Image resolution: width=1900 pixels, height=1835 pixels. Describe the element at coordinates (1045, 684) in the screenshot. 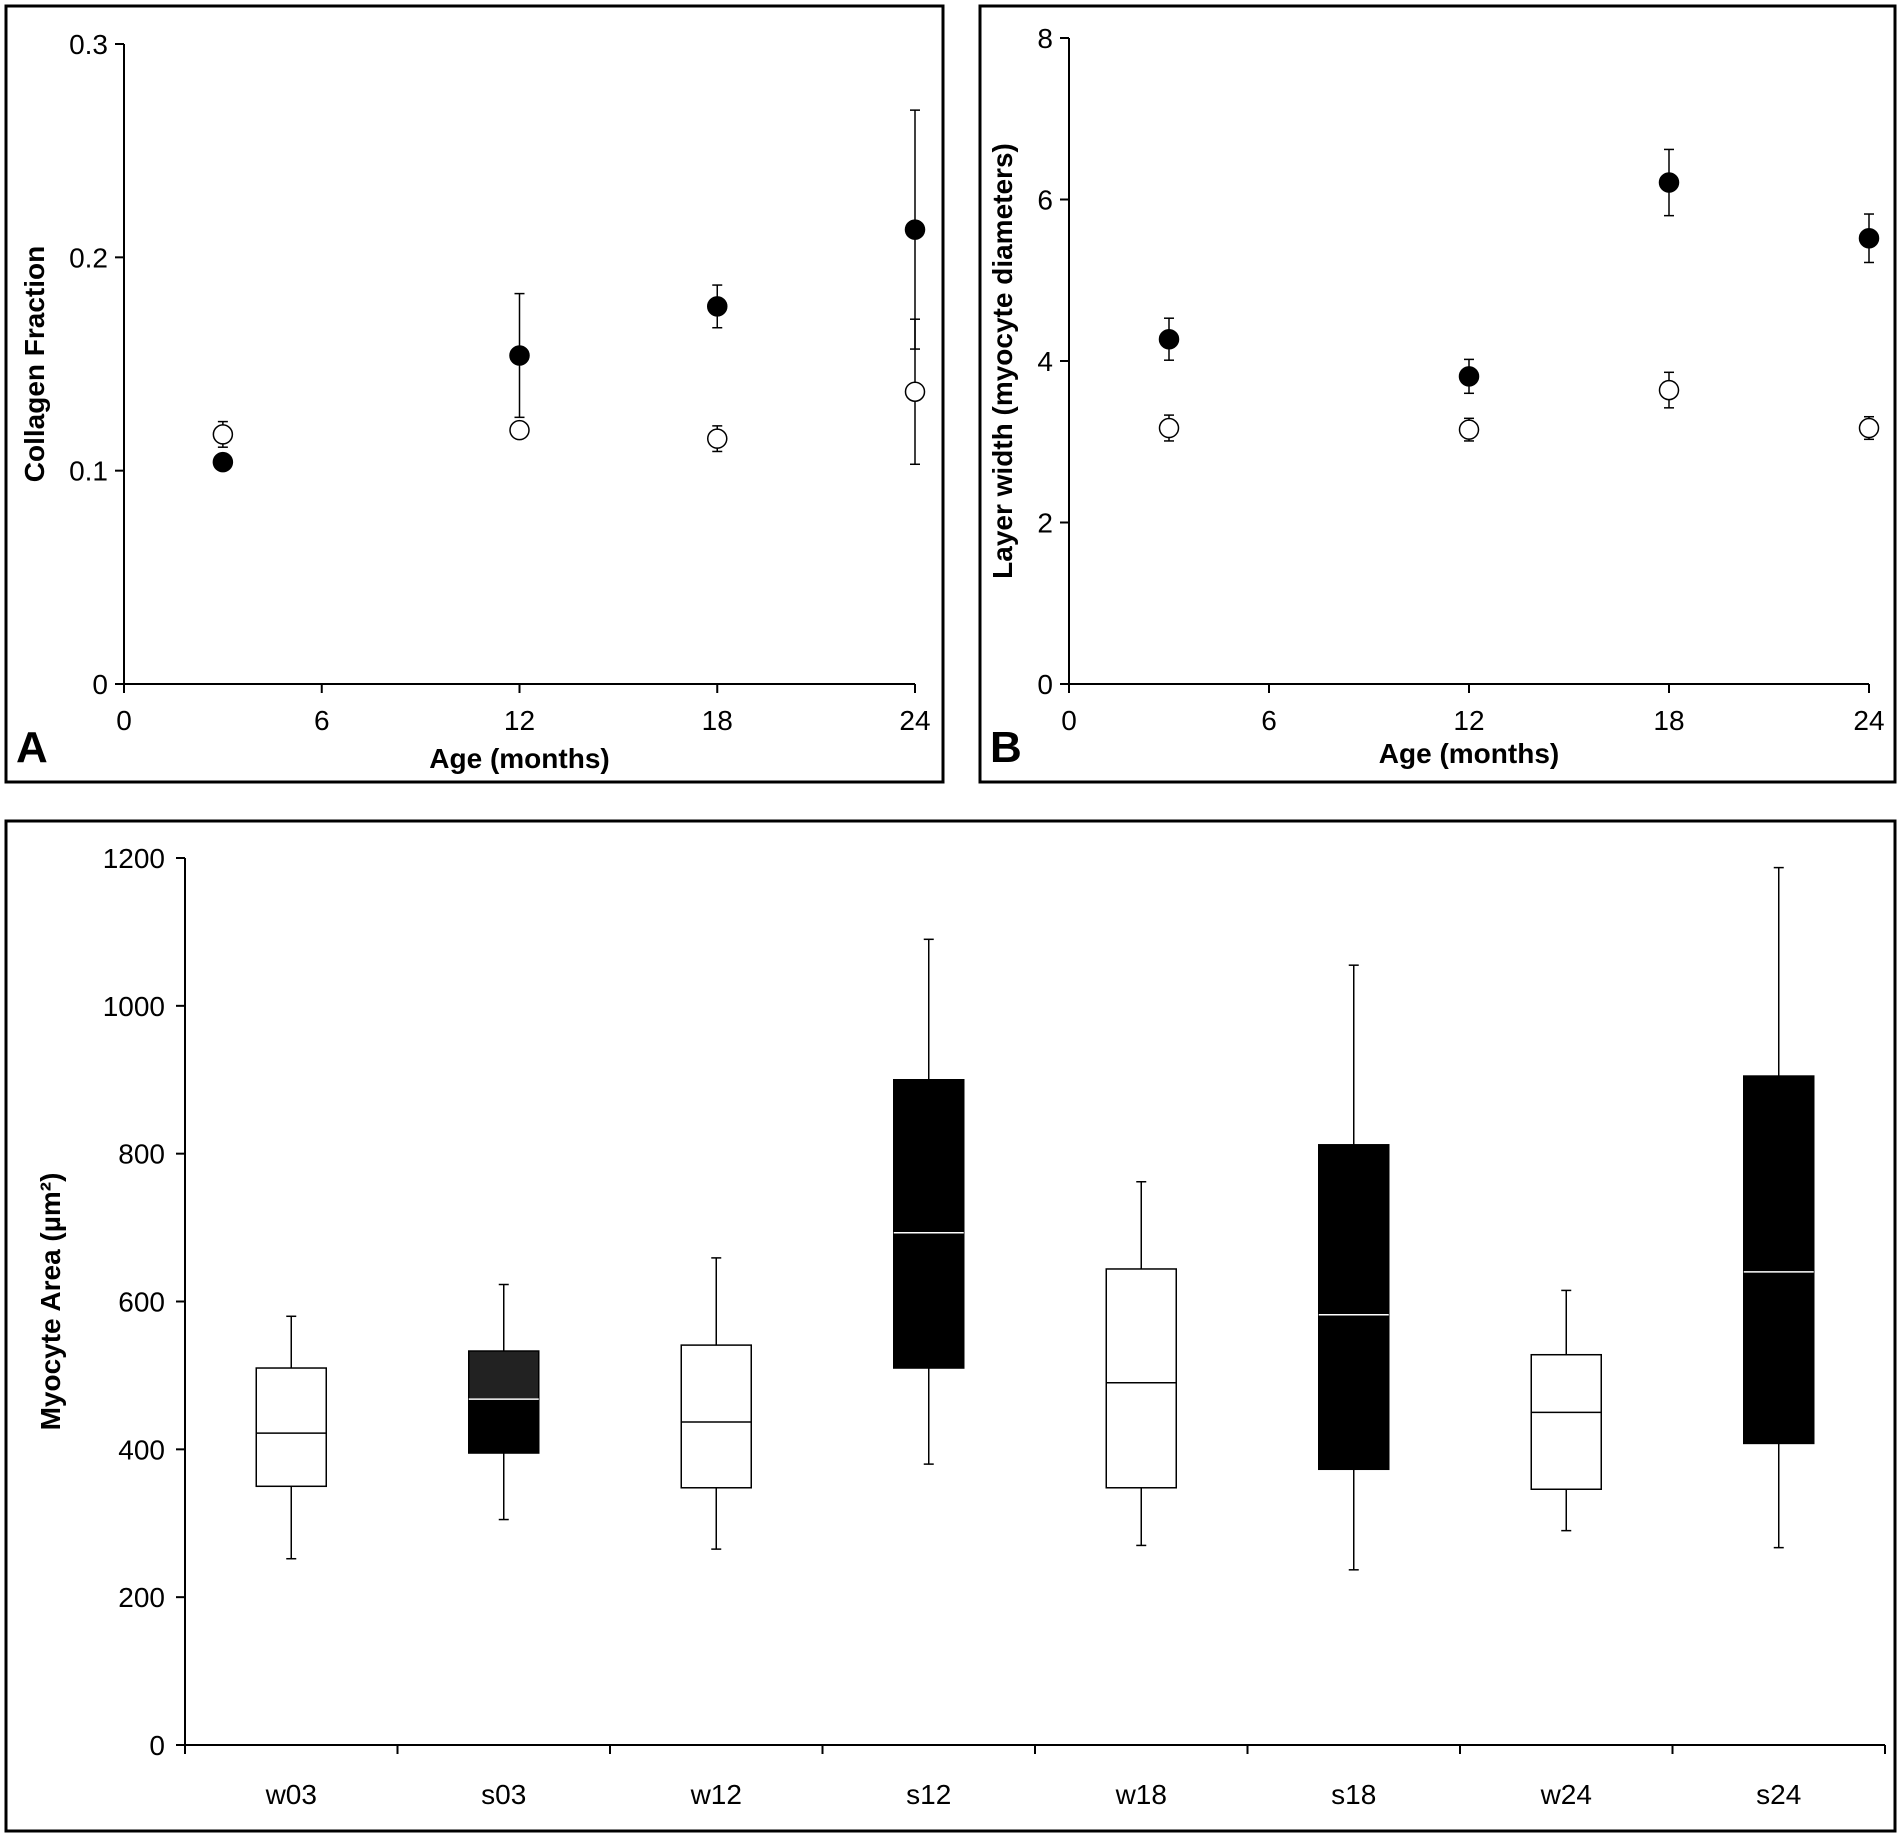

I see `panel-b-y-tick-label: 0` at that location.